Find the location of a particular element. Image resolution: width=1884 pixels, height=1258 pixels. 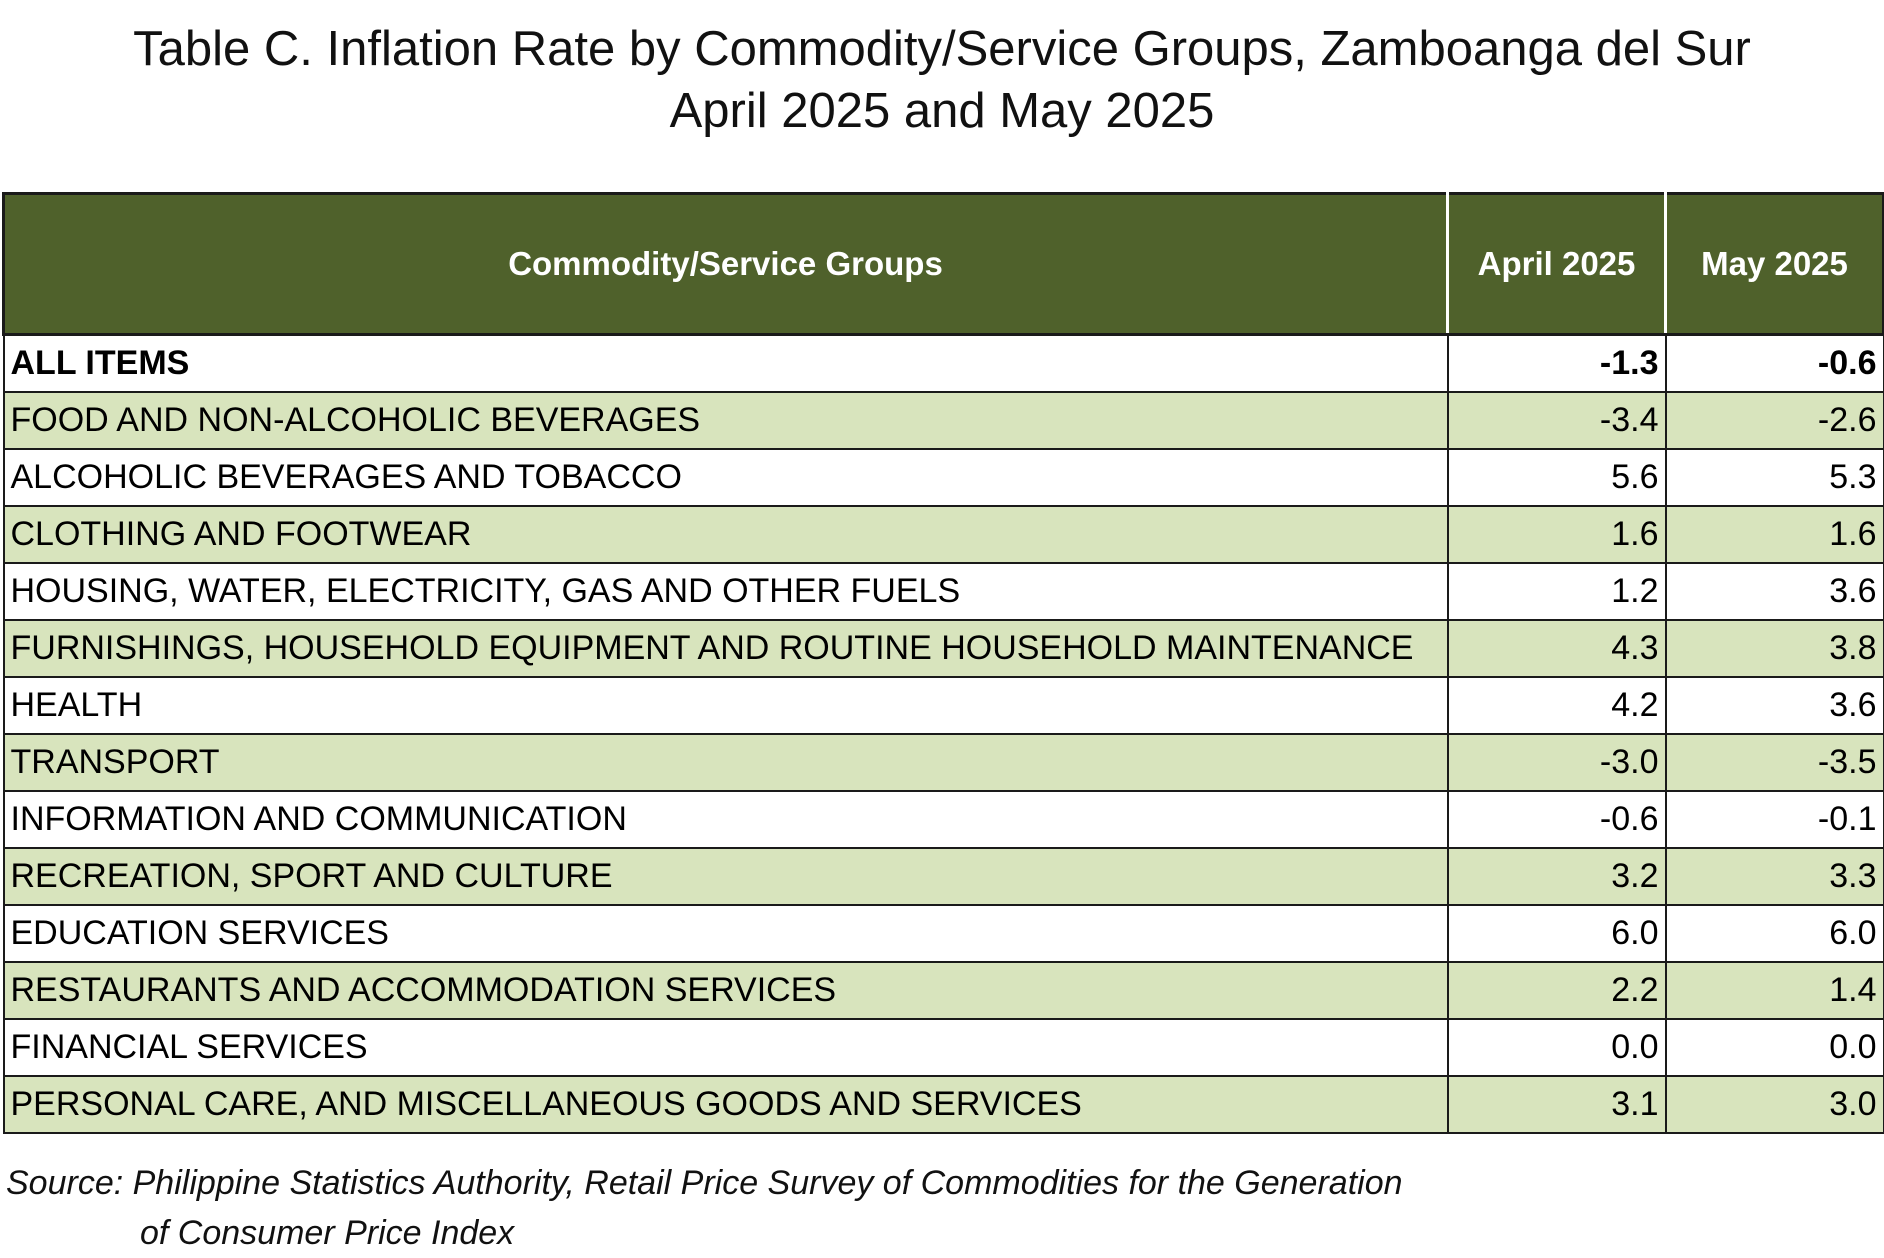

april-value: -3.0 is located at coordinates (1556, 762).